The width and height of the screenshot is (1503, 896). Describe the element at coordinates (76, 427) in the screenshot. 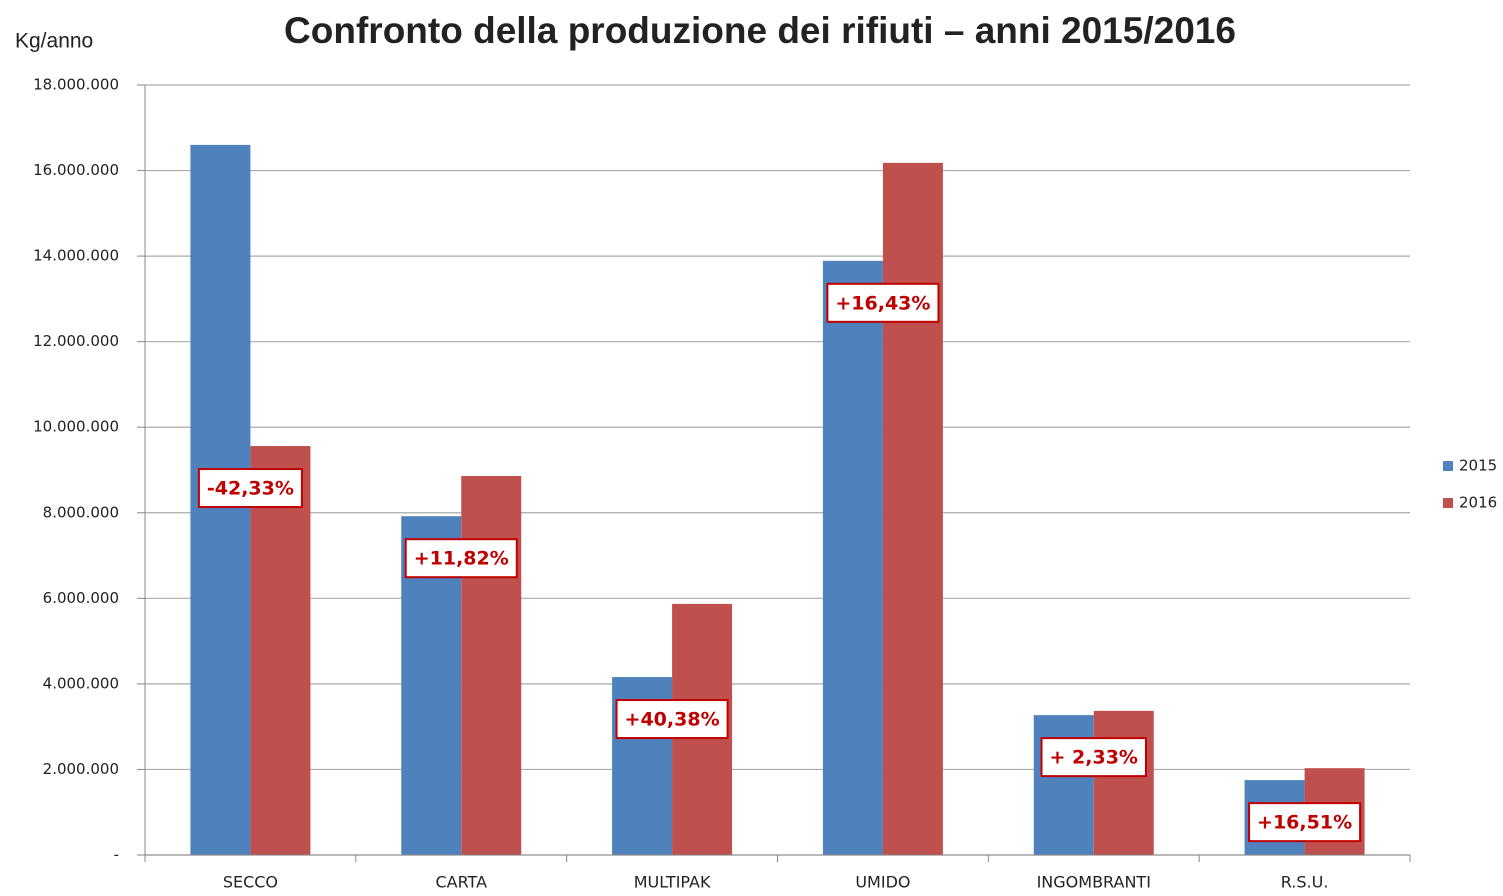

I see `y-tick-label: 10.000.000` at that location.